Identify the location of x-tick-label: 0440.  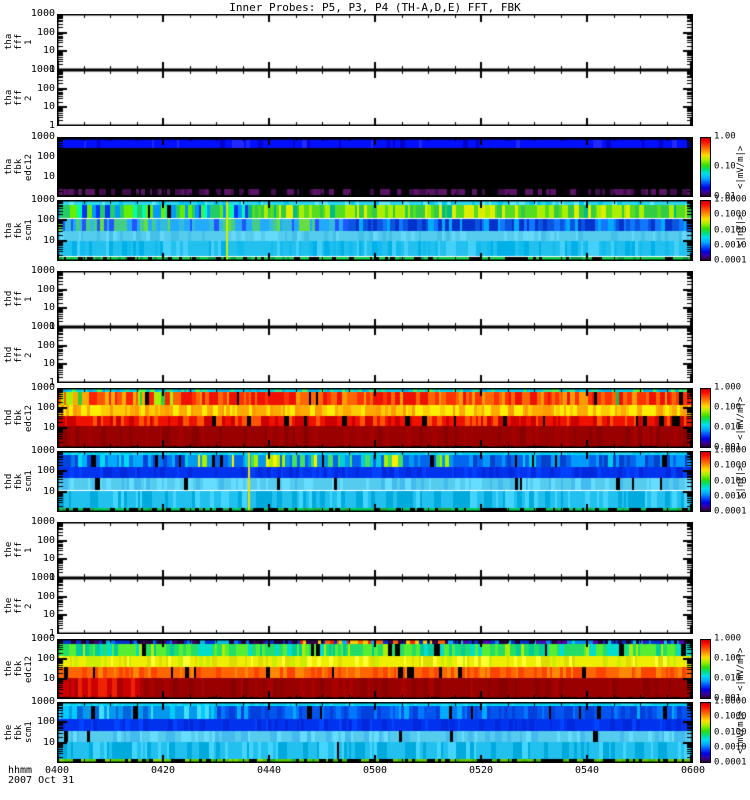
(269, 770).